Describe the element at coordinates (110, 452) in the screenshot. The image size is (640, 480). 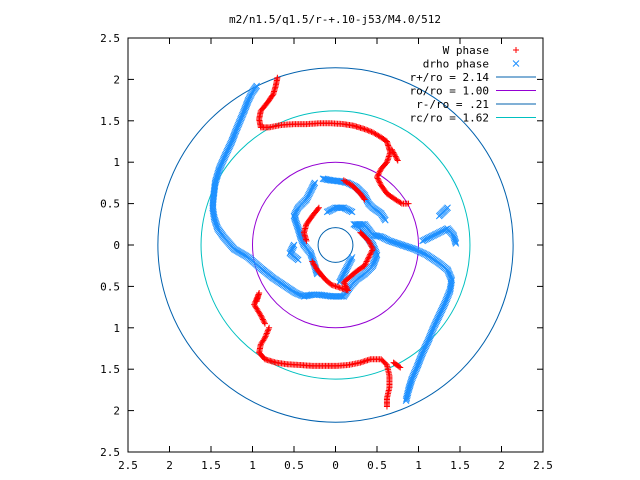
I see `y-tick-label: 2.5` at that location.